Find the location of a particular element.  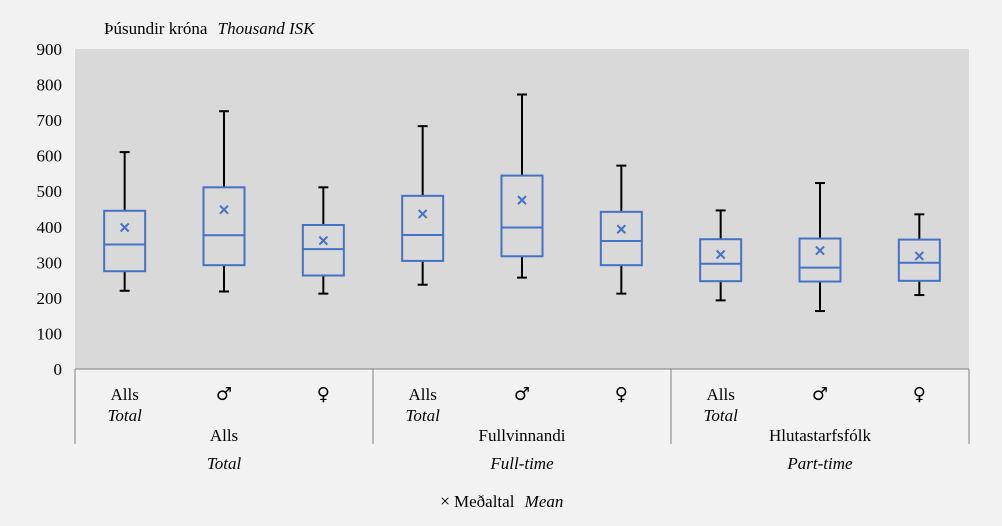

y-tick-label: 200 is located at coordinates (50, 298).